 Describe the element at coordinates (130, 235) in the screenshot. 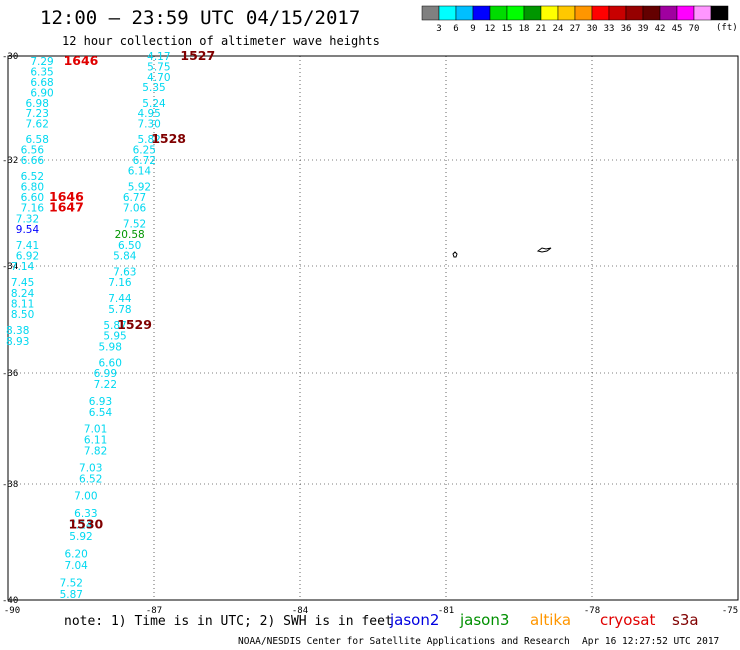

I see `swh-value: 20.58` at that location.